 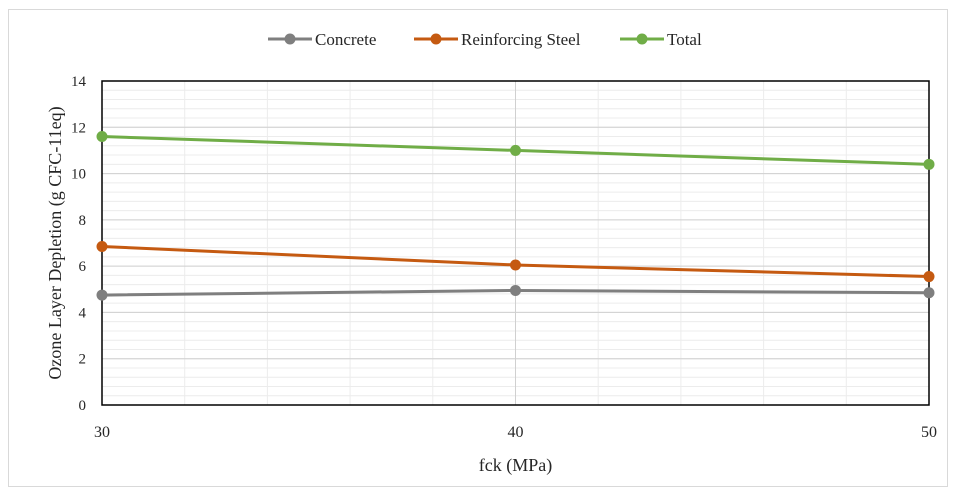 I want to click on legend-item-total: Total, so click(x=661, y=39).